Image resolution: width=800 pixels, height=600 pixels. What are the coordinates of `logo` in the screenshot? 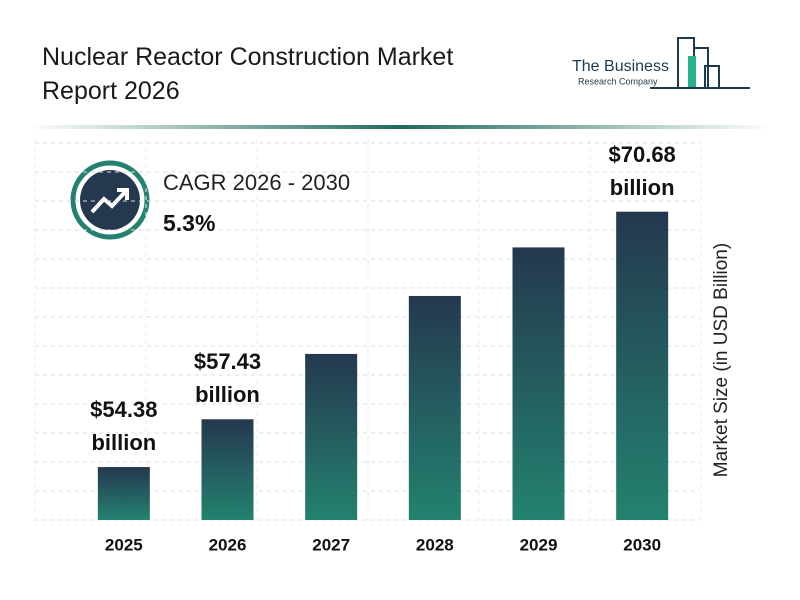 It's located at (700, 63).